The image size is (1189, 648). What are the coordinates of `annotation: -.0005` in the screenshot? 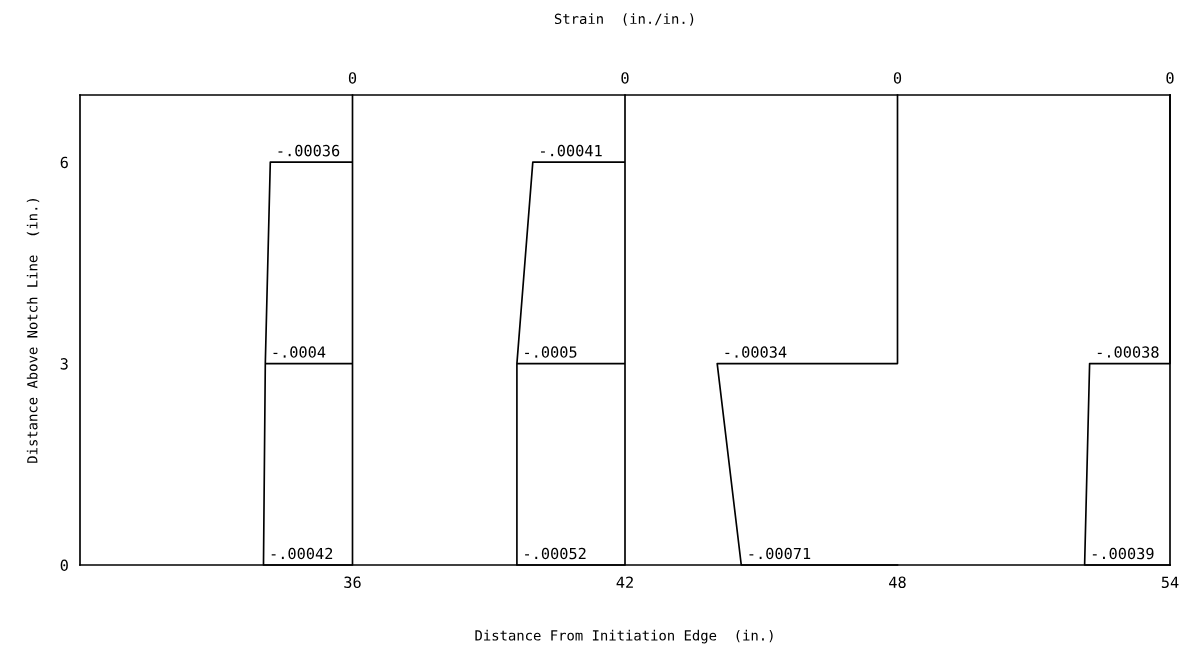 It's located at (551, 352).